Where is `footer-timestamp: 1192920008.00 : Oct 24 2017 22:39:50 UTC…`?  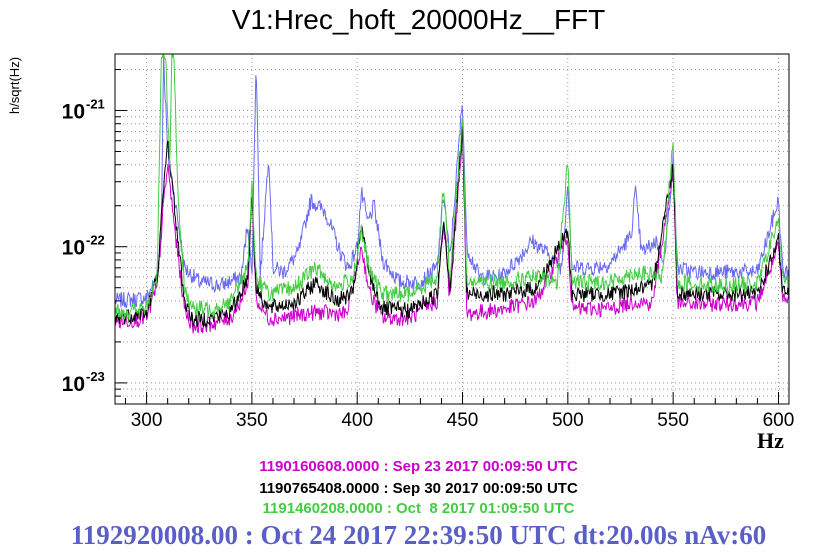
footer-timestamp: 1192920008.00 : Oct 24 2017 22:39:50 UTC… is located at coordinates (418, 535).